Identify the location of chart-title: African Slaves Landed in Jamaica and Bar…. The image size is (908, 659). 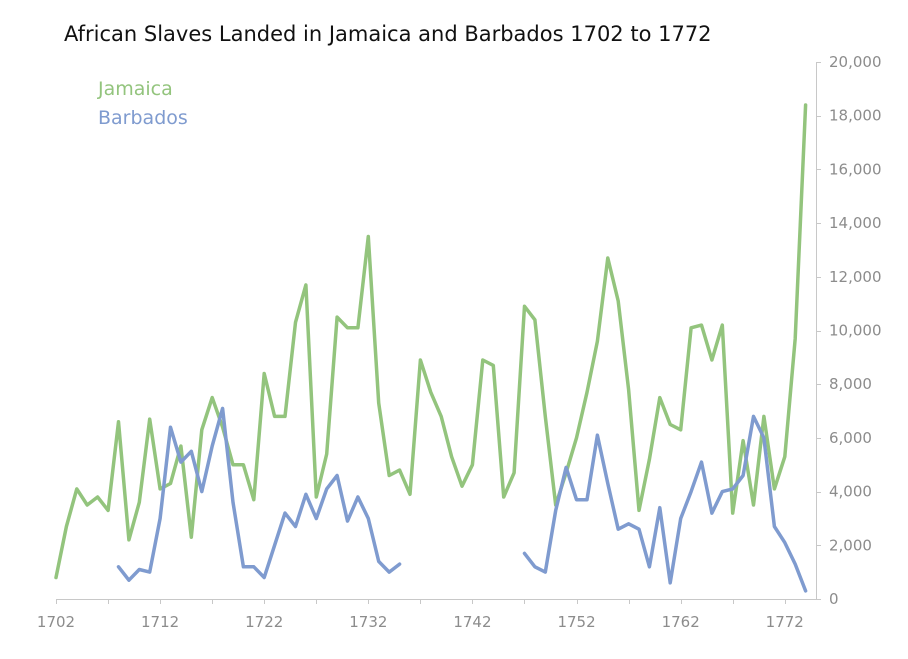
(388, 34).